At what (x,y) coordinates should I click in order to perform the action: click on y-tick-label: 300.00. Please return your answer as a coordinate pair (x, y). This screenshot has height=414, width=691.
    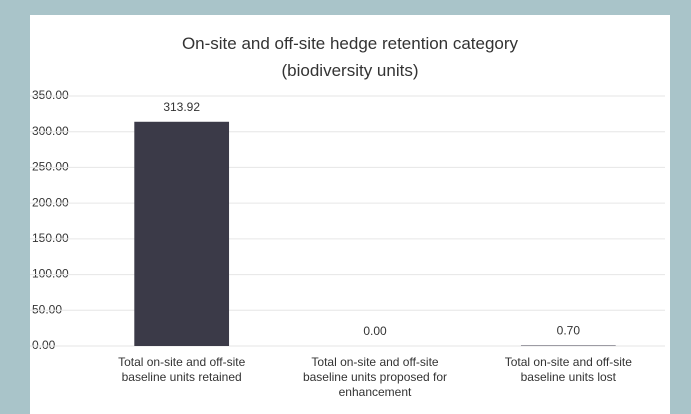
    Looking at the image, I should click on (50, 131).